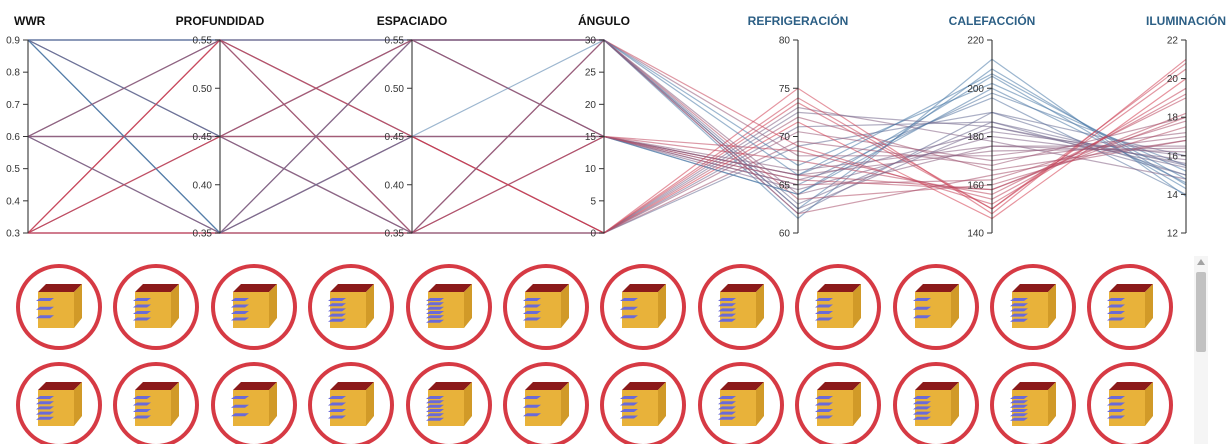  What do you see at coordinates (13, 201) in the screenshot?
I see `tick-label: 0.4` at bounding box center [13, 201].